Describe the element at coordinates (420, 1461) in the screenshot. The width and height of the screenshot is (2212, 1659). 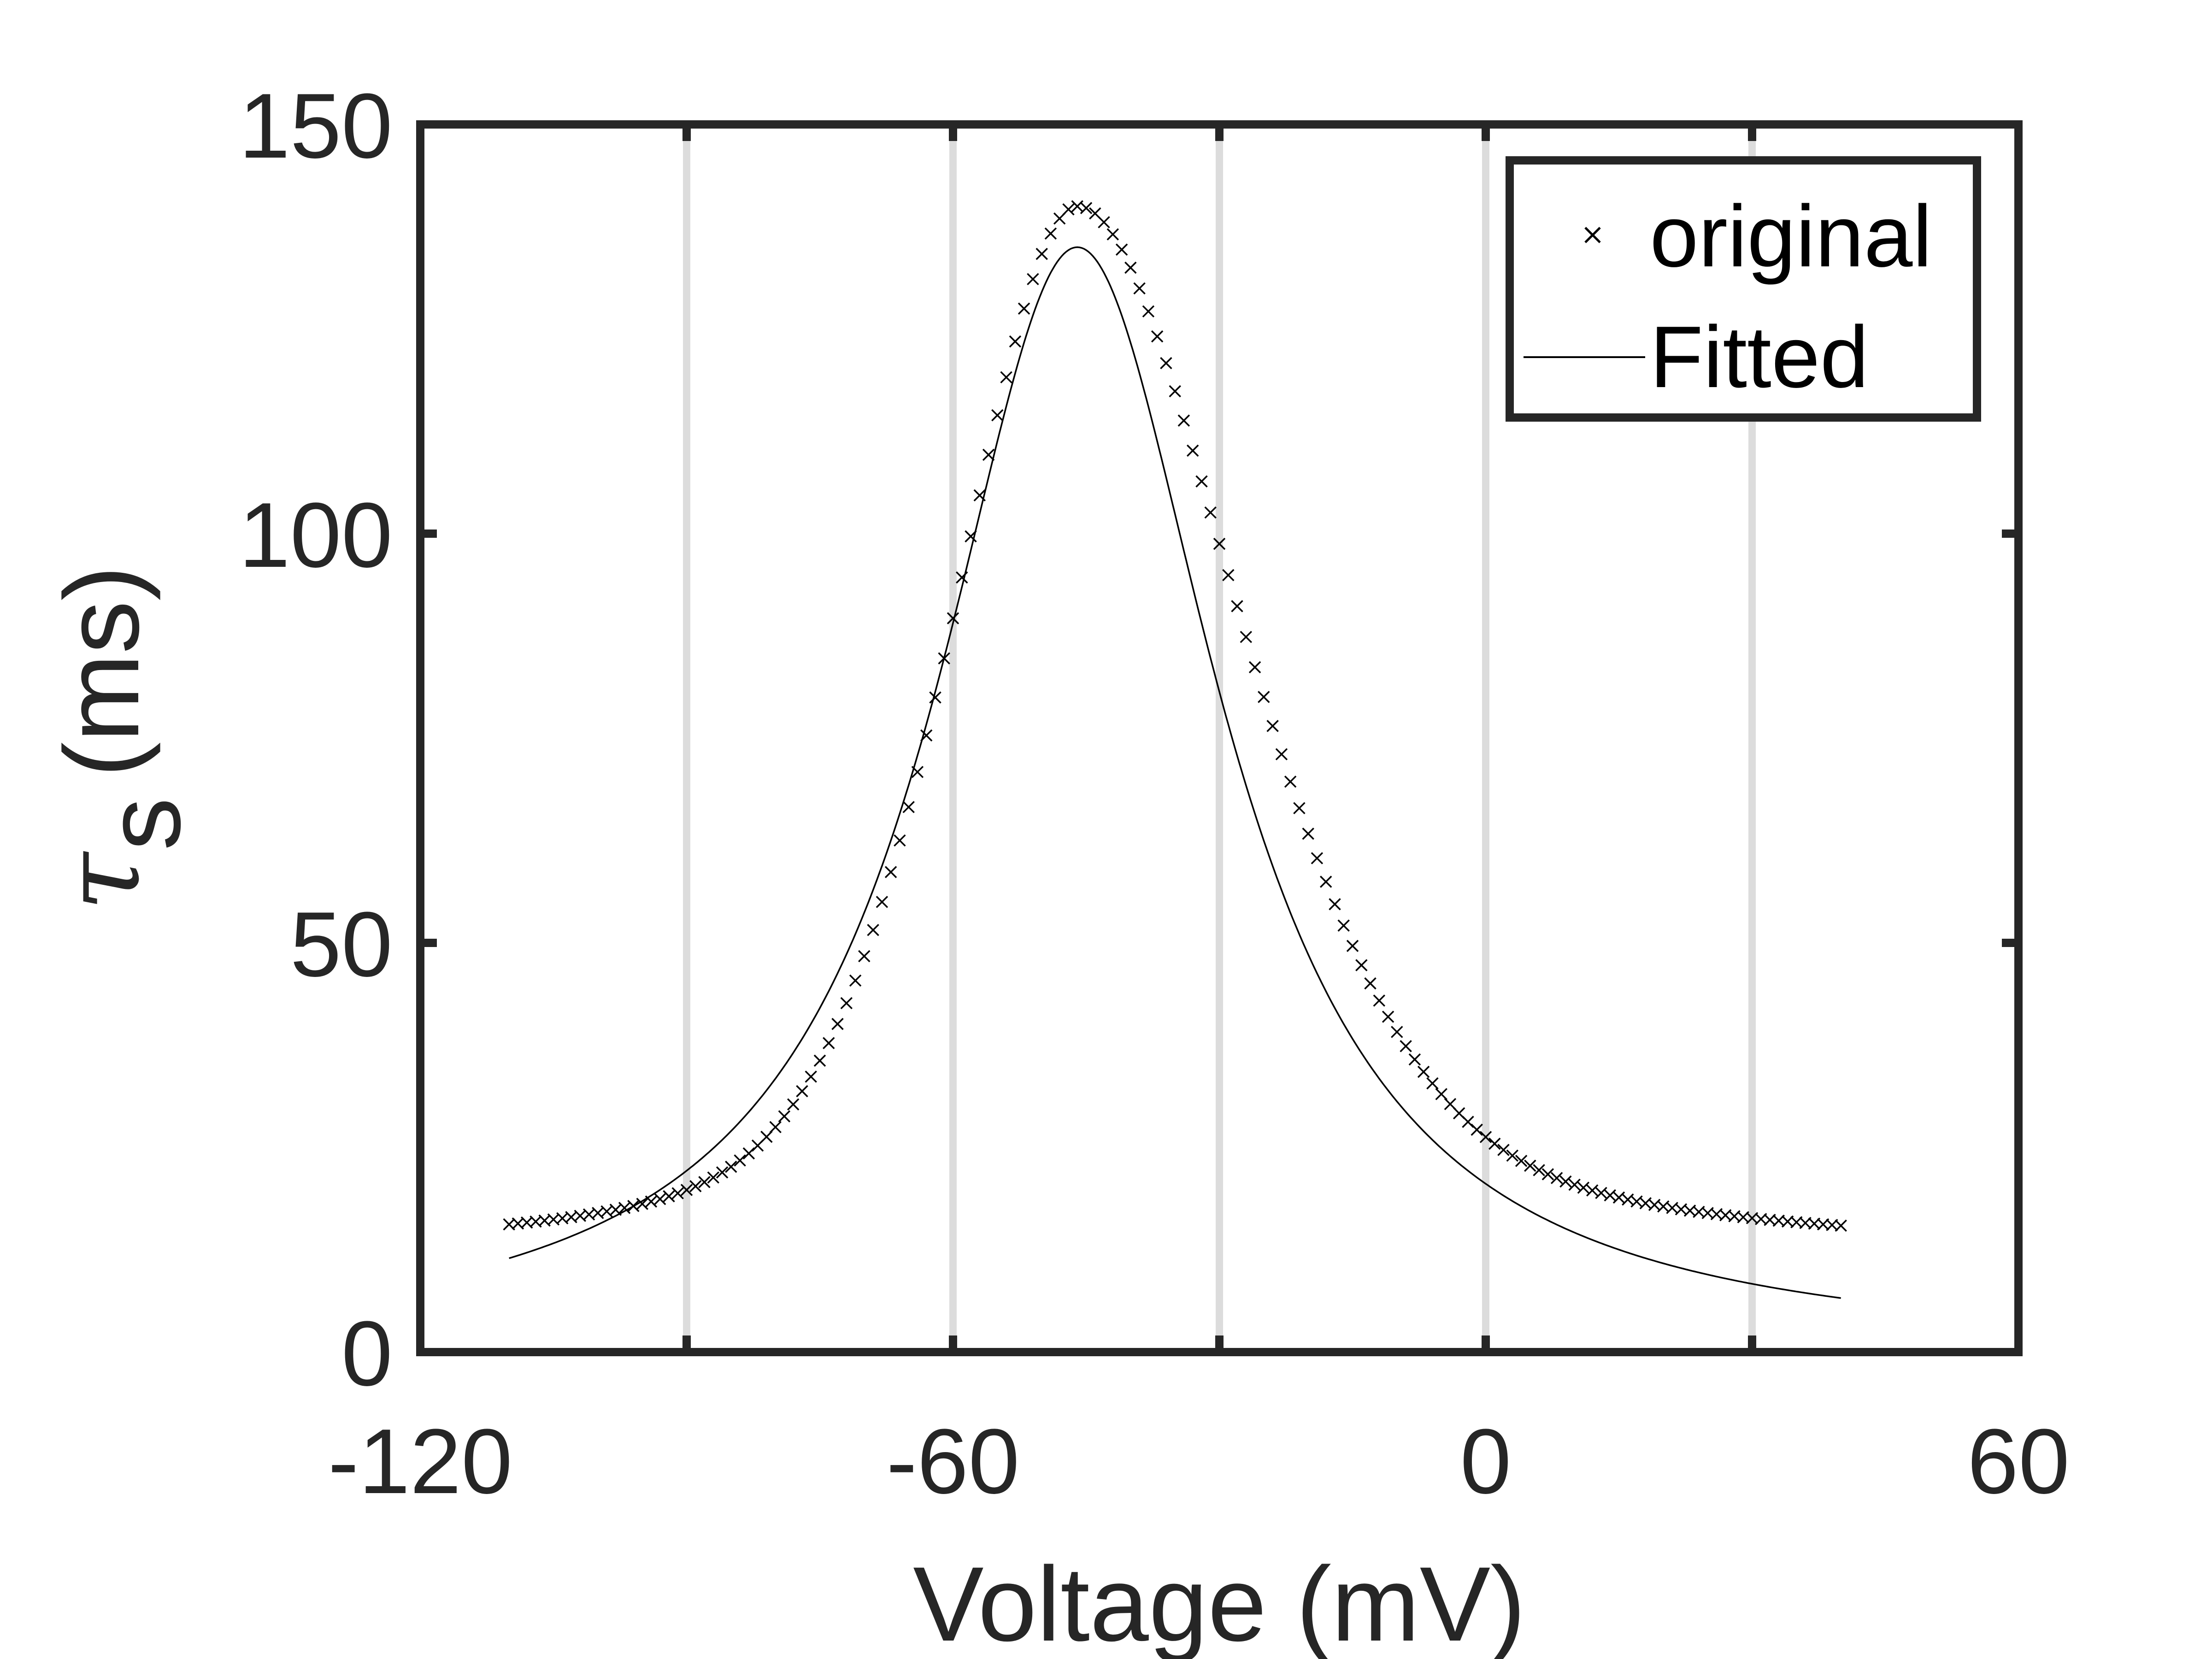
I see `x-tick-label: -120` at that location.